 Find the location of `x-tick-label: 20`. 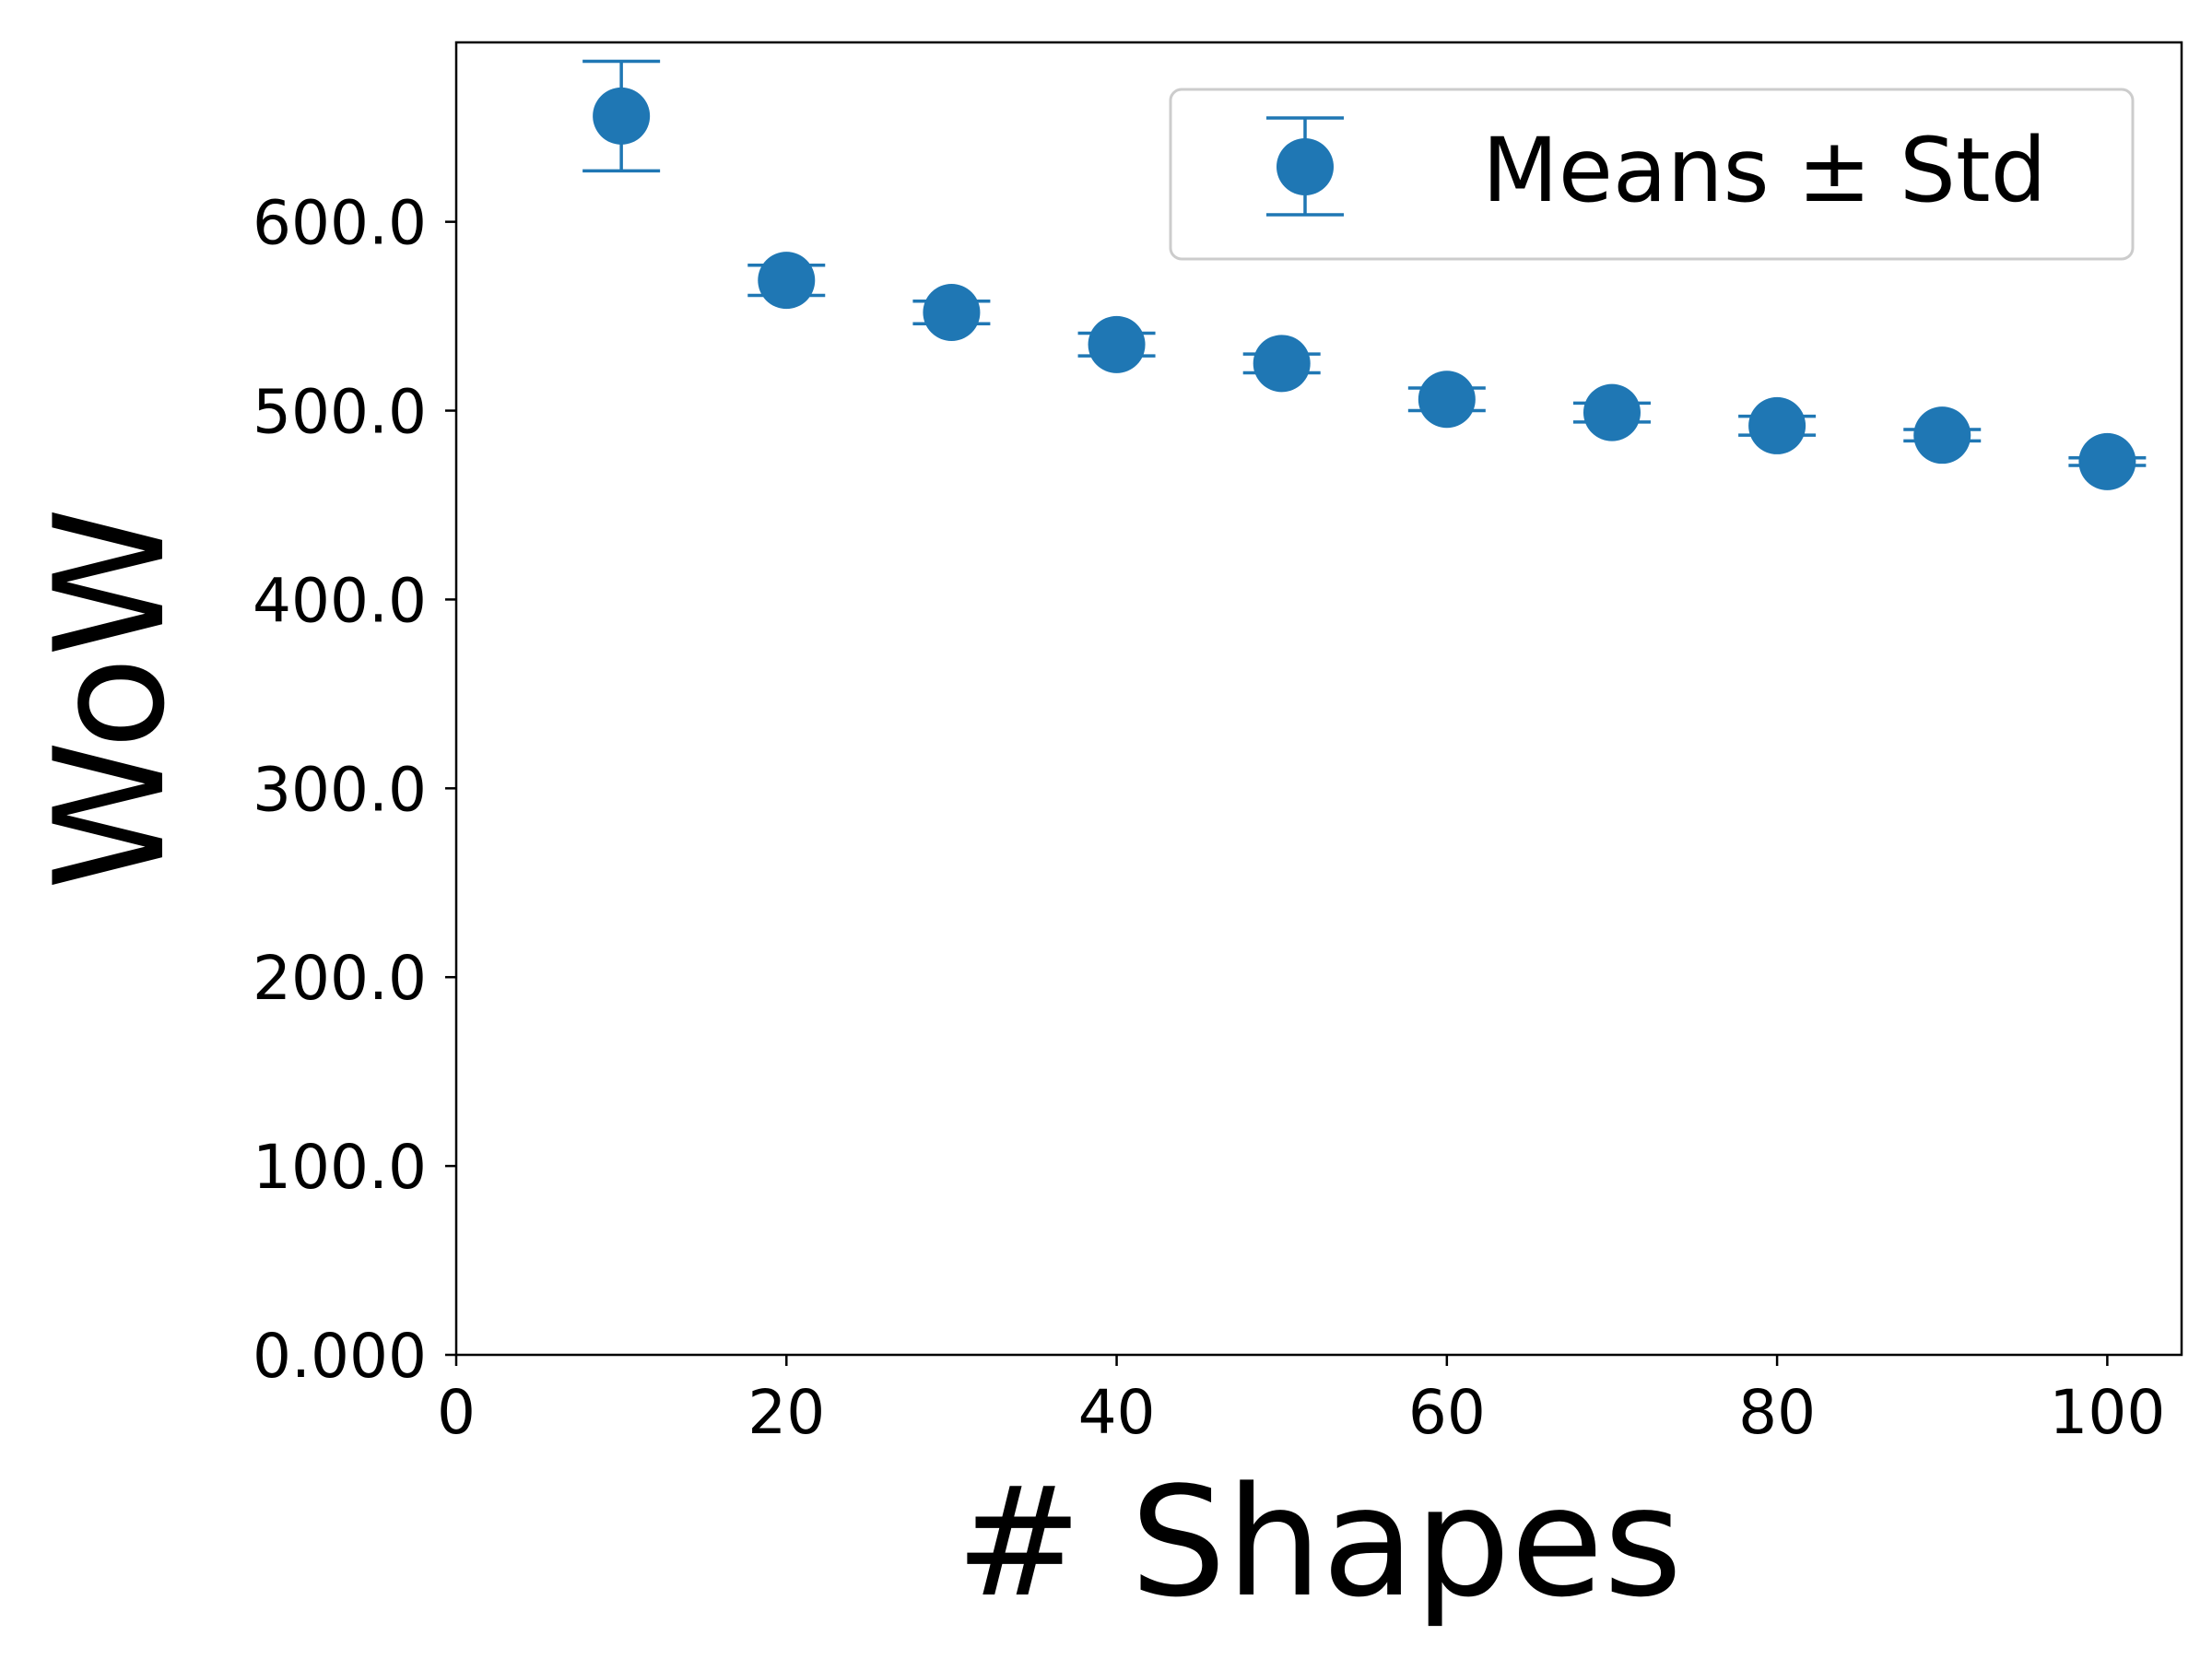

x-tick-label: 20 is located at coordinates (786, 1412).